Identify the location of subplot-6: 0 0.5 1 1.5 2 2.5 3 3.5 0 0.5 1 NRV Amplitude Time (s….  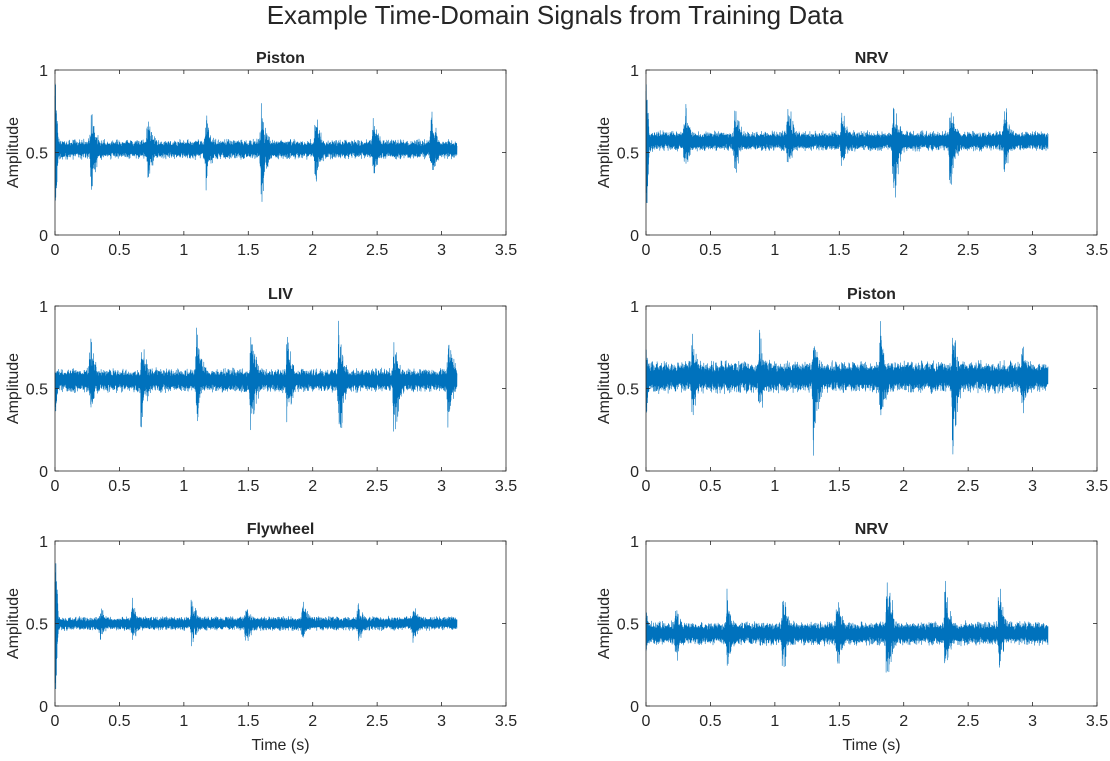
(852, 637).